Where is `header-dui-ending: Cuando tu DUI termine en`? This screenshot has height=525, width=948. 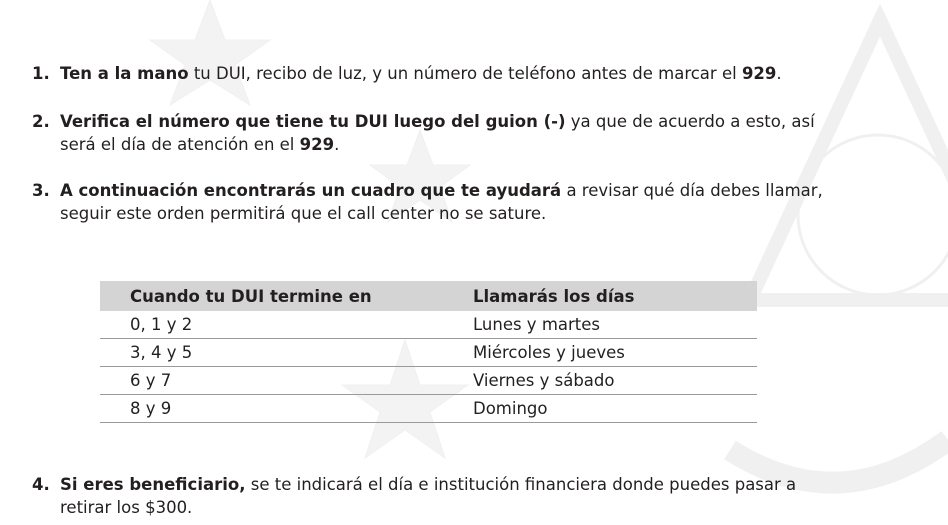
header-dui-ending: Cuando tu DUI termine en is located at coordinates (251, 296).